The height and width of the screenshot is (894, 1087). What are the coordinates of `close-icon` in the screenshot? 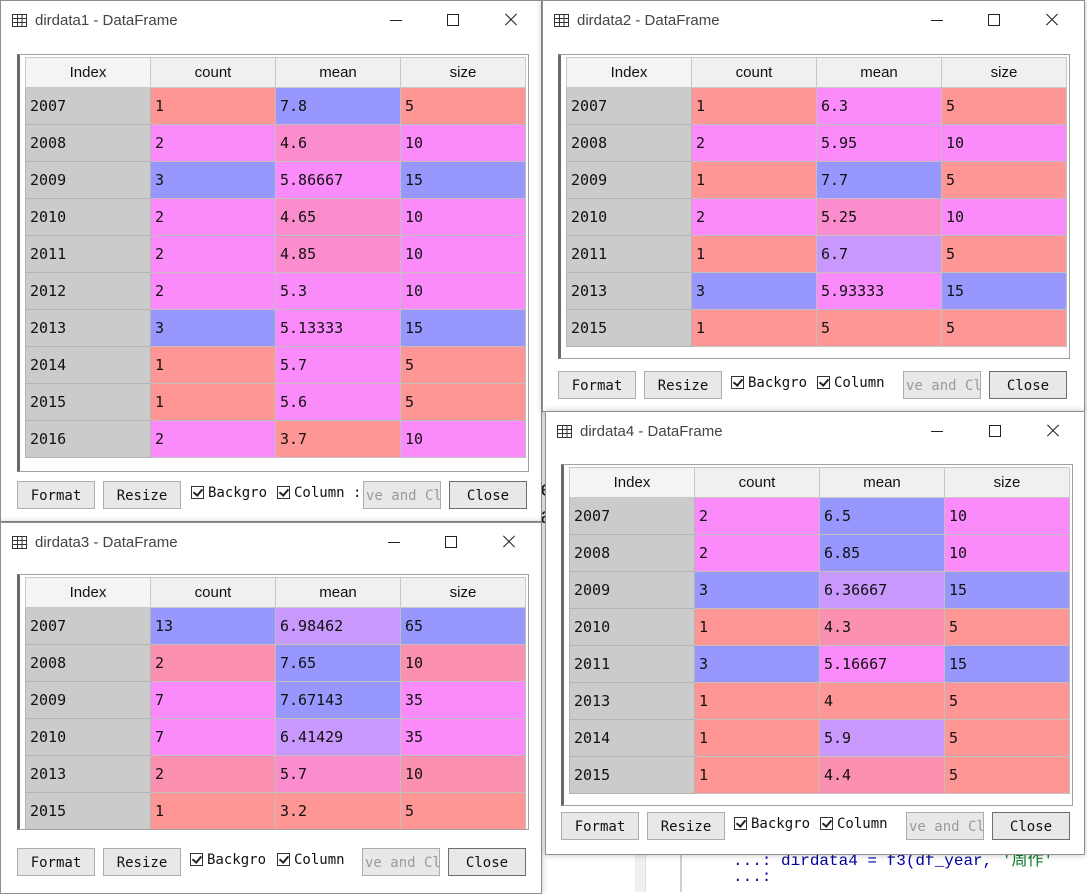 It's located at (1052, 20).